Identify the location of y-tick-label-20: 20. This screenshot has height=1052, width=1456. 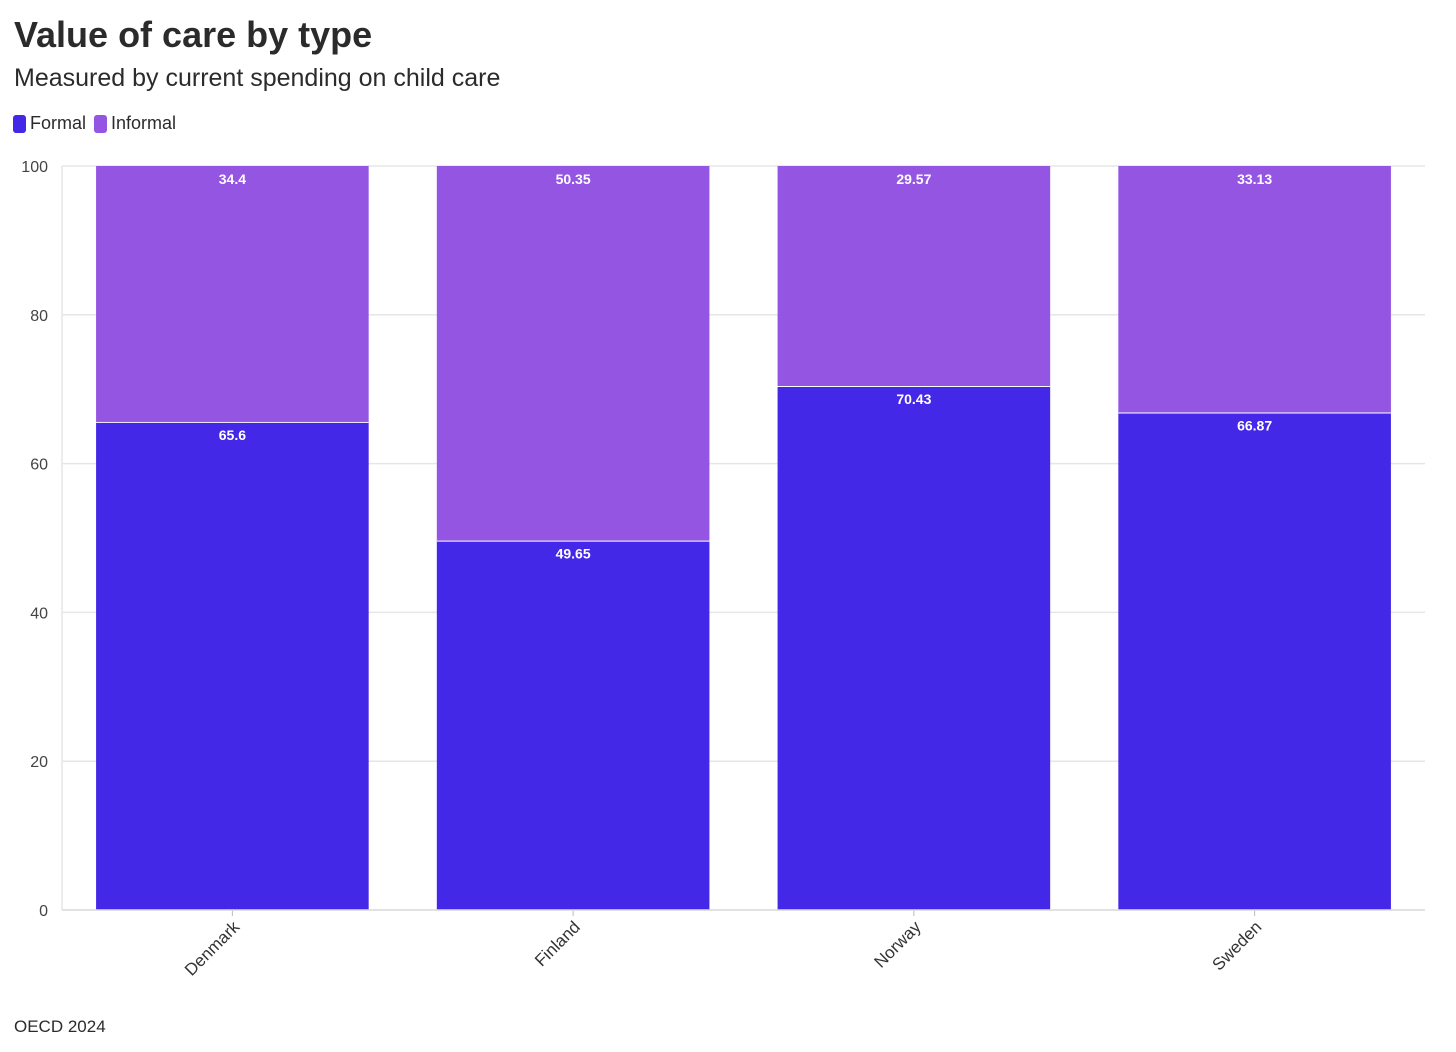
(39, 762).